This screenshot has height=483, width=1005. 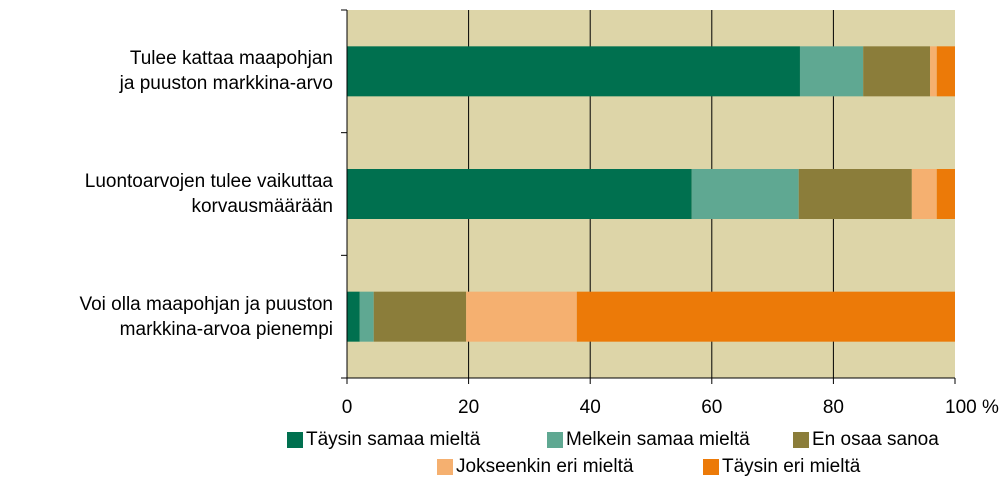 I want to click on x-tick-label: 100 %, so click(x=972, y=407).